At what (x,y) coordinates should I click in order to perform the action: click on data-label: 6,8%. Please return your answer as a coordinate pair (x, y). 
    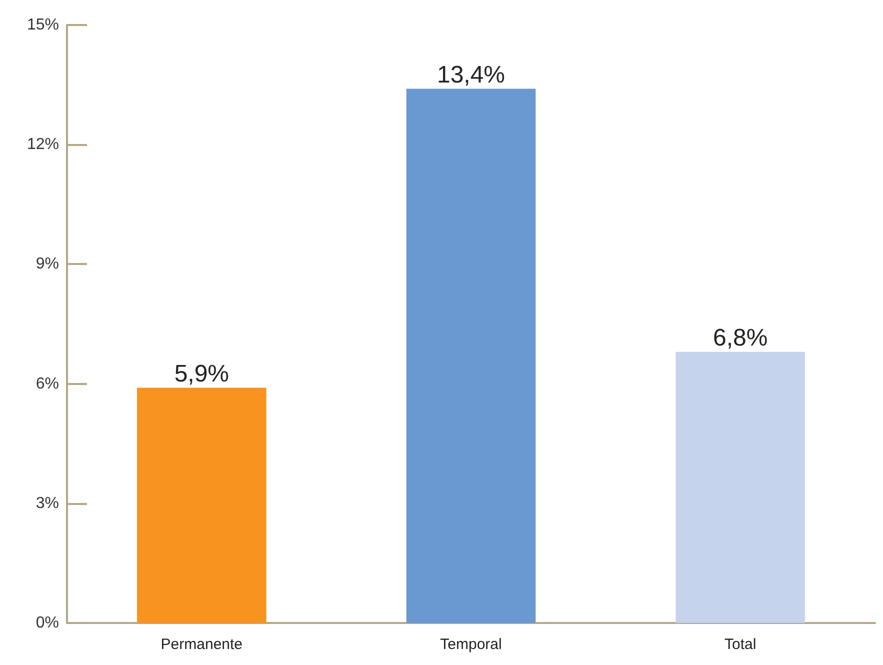
    Looking at the image, I should click on (740, 338).